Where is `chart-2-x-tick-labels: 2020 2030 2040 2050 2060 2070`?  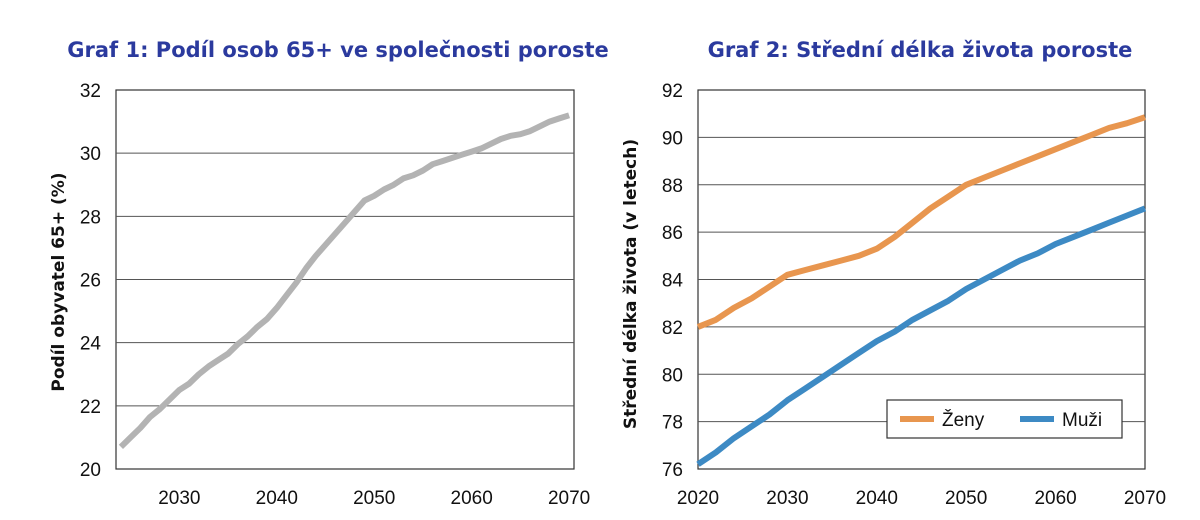 chart-2-x-tick-labels: 2020 2030 2040 2050 2060 2070 is located at coordinates (921, 498).